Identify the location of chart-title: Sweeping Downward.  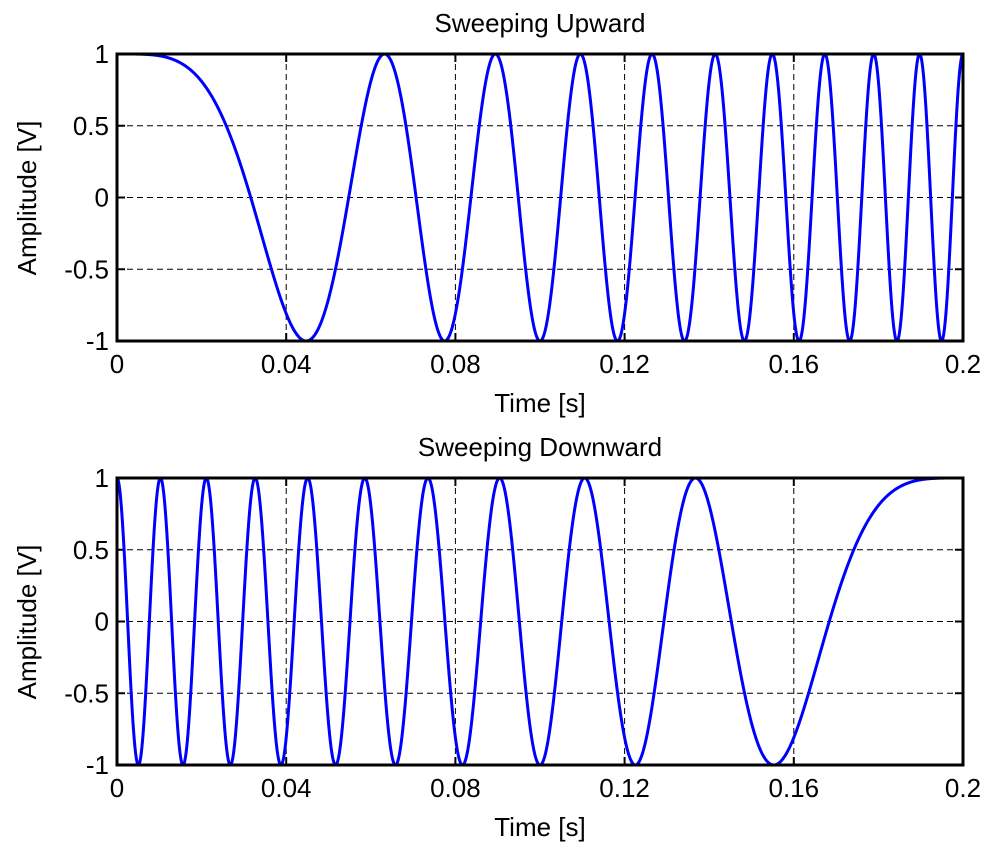
(540, 447).